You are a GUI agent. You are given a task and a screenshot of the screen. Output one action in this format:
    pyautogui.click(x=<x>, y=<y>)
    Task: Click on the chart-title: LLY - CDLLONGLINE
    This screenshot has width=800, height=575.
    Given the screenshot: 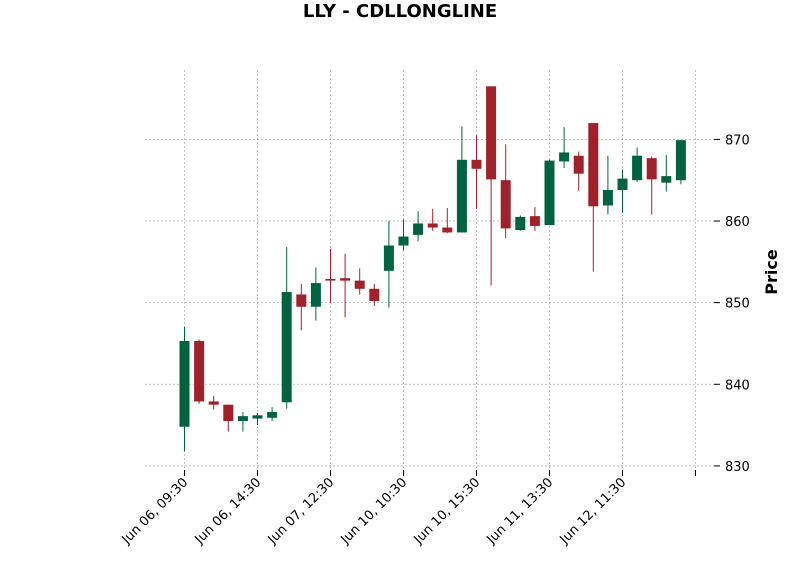 What is the action you would take?
    pyautogui.click(x=400, y=11)
    